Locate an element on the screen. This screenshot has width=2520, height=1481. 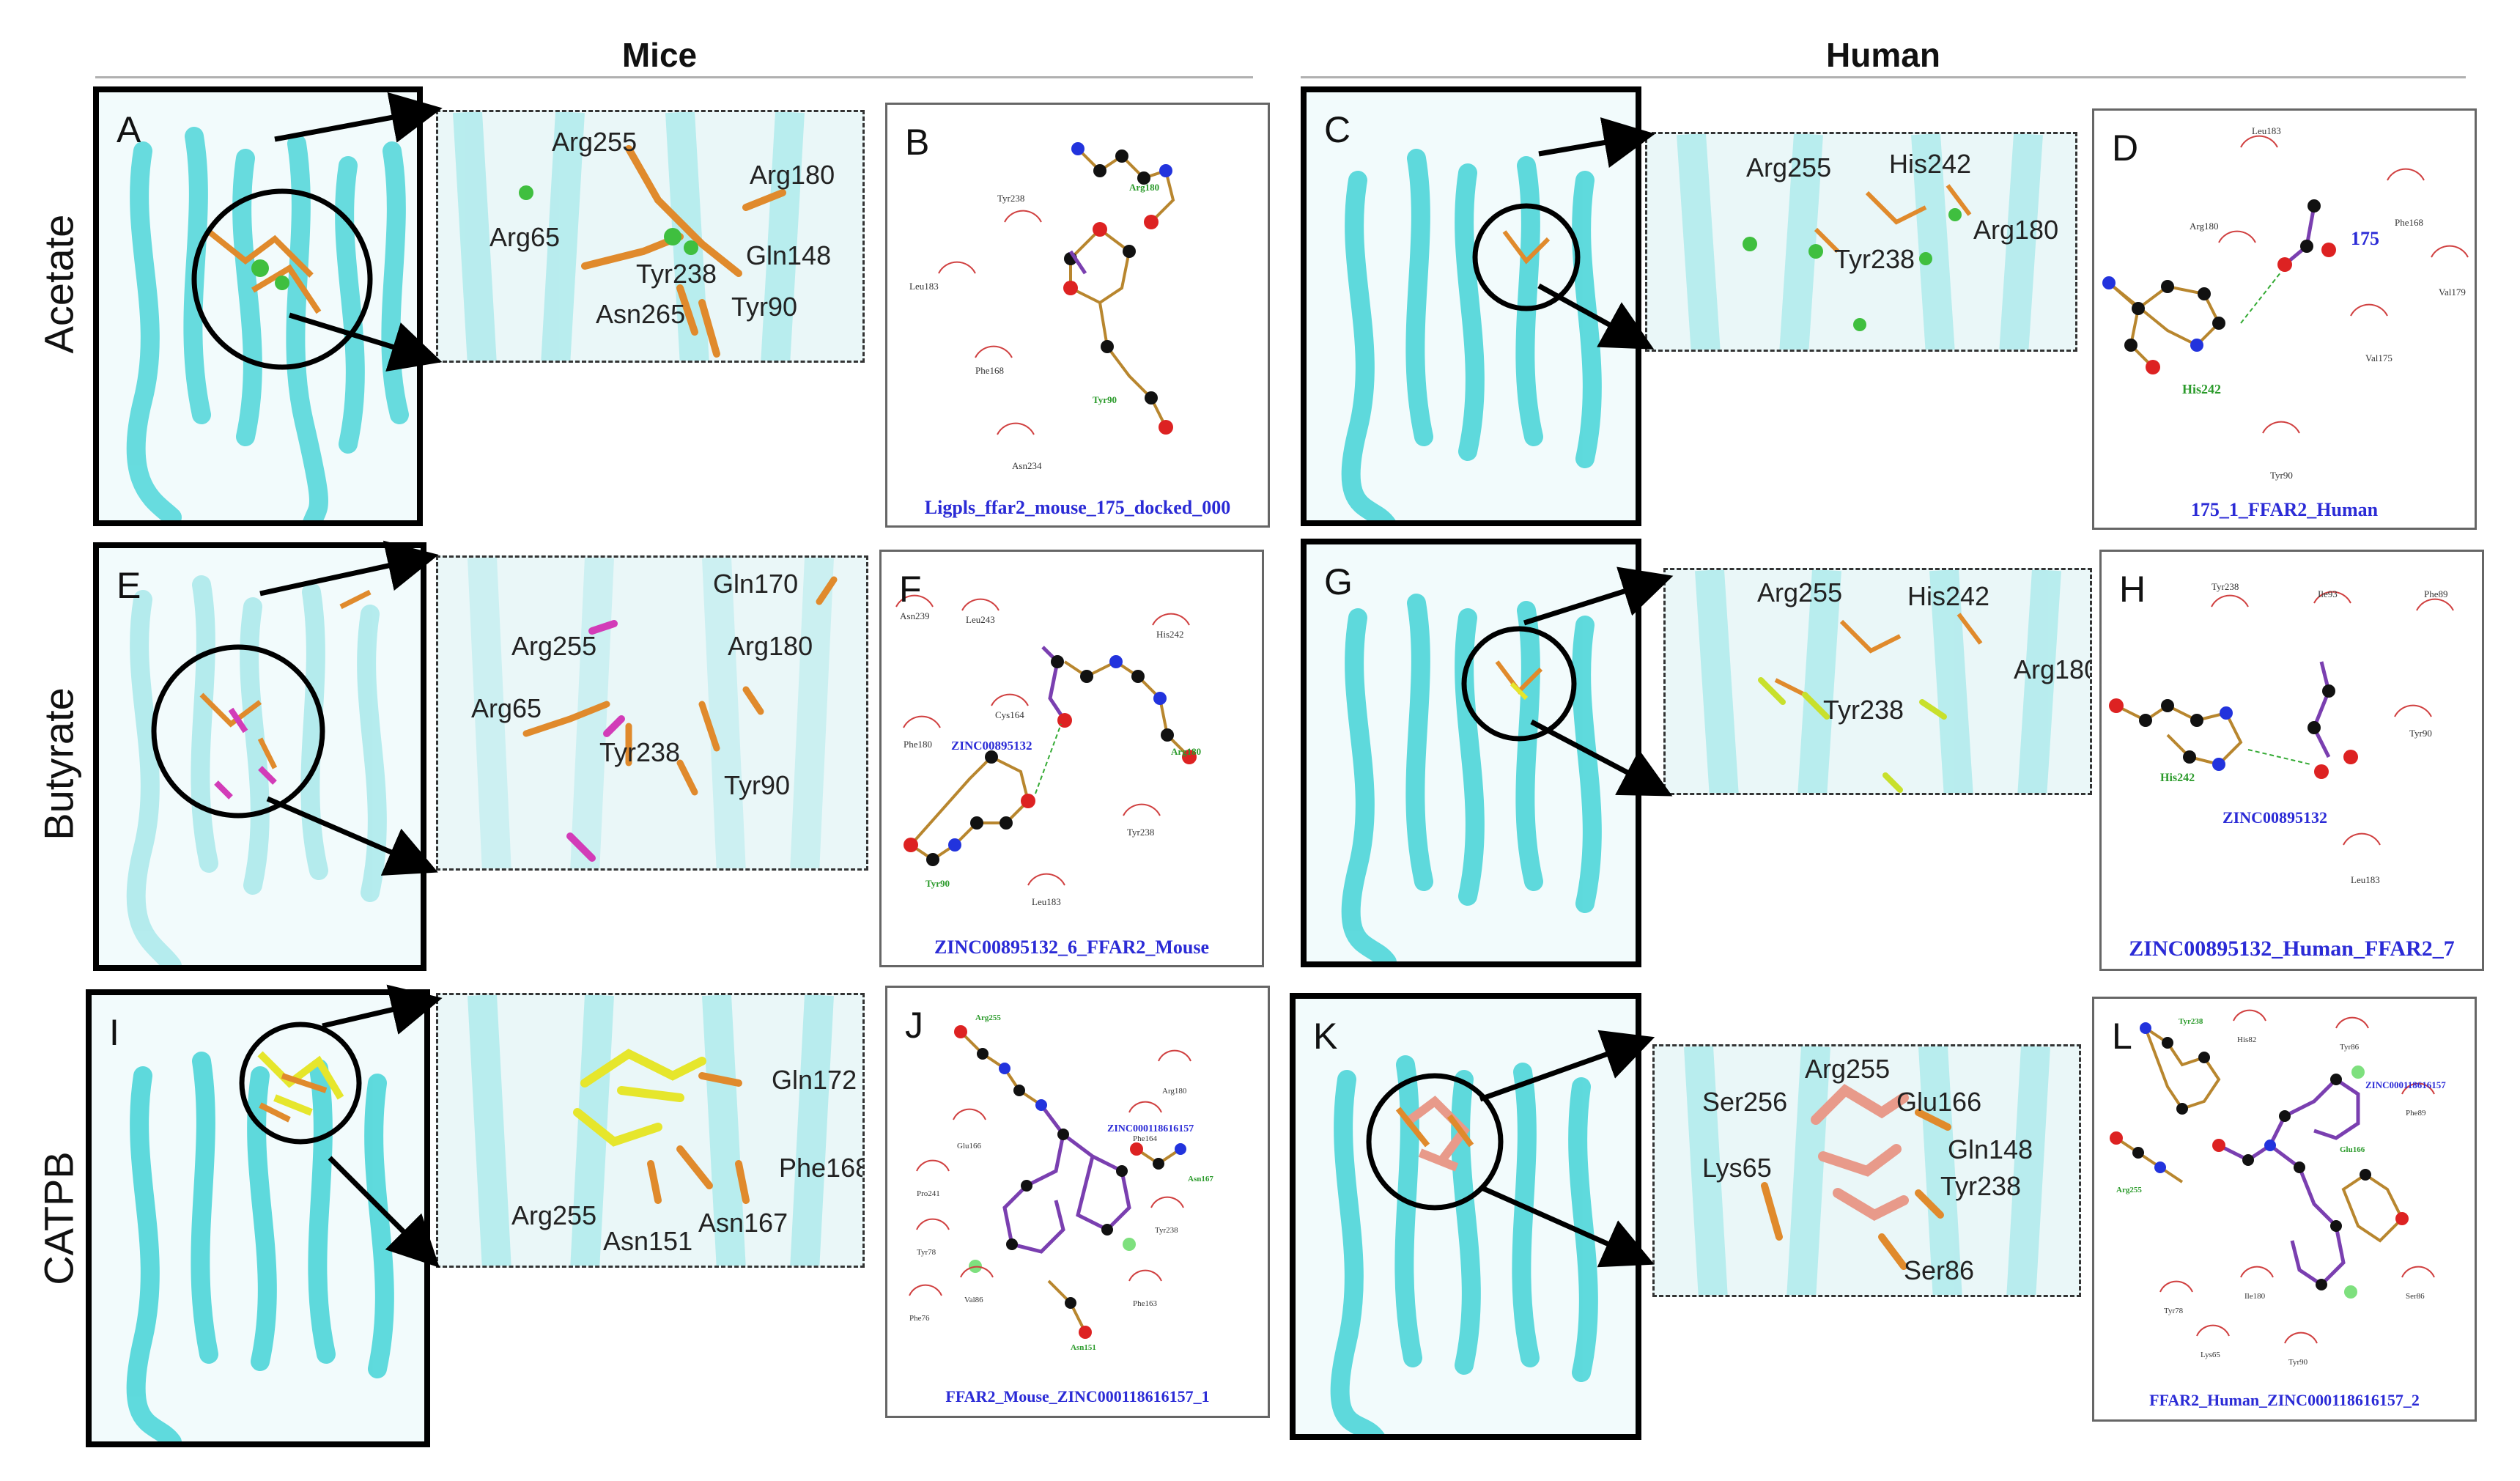
ligplot-residue: Val179 is located at coordinates (2452, 292).